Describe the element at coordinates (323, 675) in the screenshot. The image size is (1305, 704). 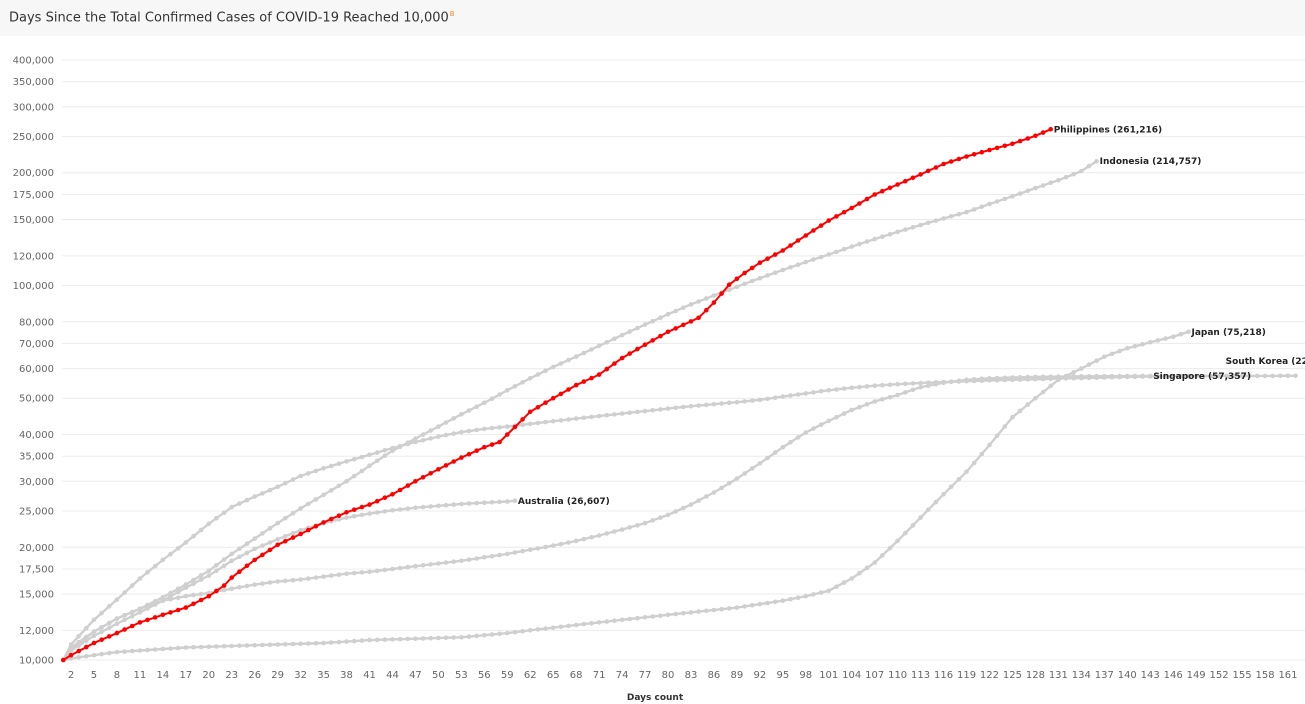
I see `x-tick-label: 35` at that location.